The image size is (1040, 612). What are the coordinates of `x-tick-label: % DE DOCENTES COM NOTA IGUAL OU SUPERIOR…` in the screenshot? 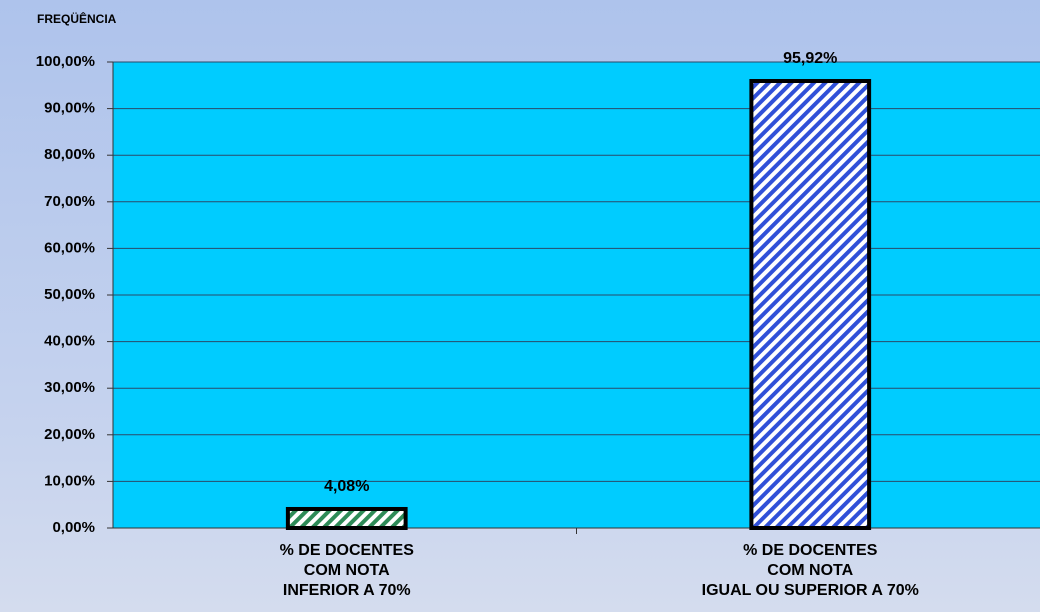 It's located at (810, 570).